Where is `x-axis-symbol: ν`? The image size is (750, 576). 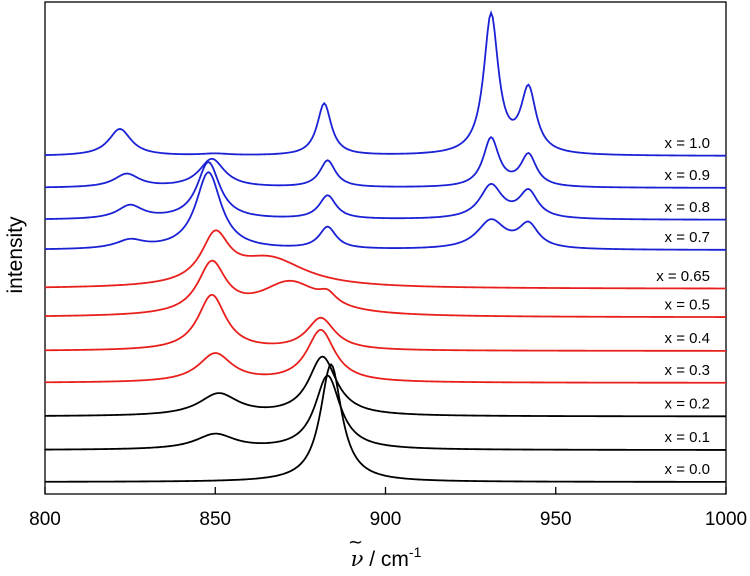
x-axis-symbol: ν is located at coordinates (357, 559).